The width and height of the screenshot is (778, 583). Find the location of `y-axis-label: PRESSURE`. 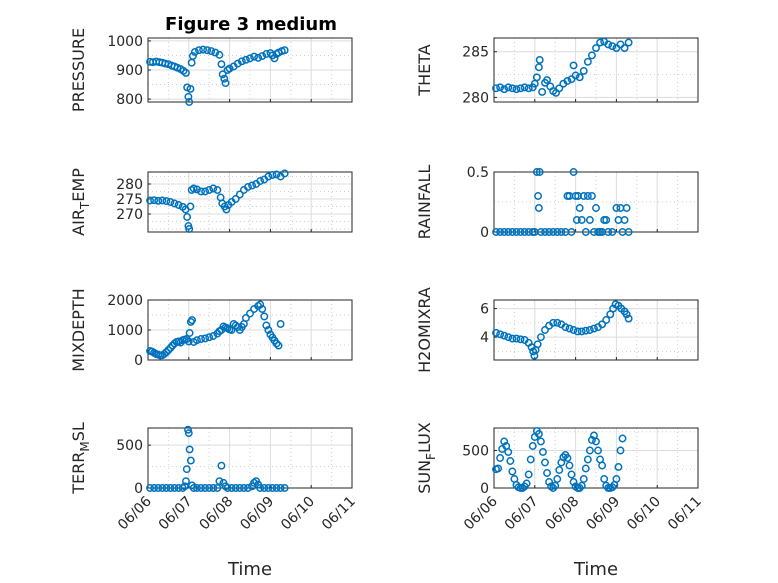

y-axis-label: PRESSURE is located at coordinates (78, 70).